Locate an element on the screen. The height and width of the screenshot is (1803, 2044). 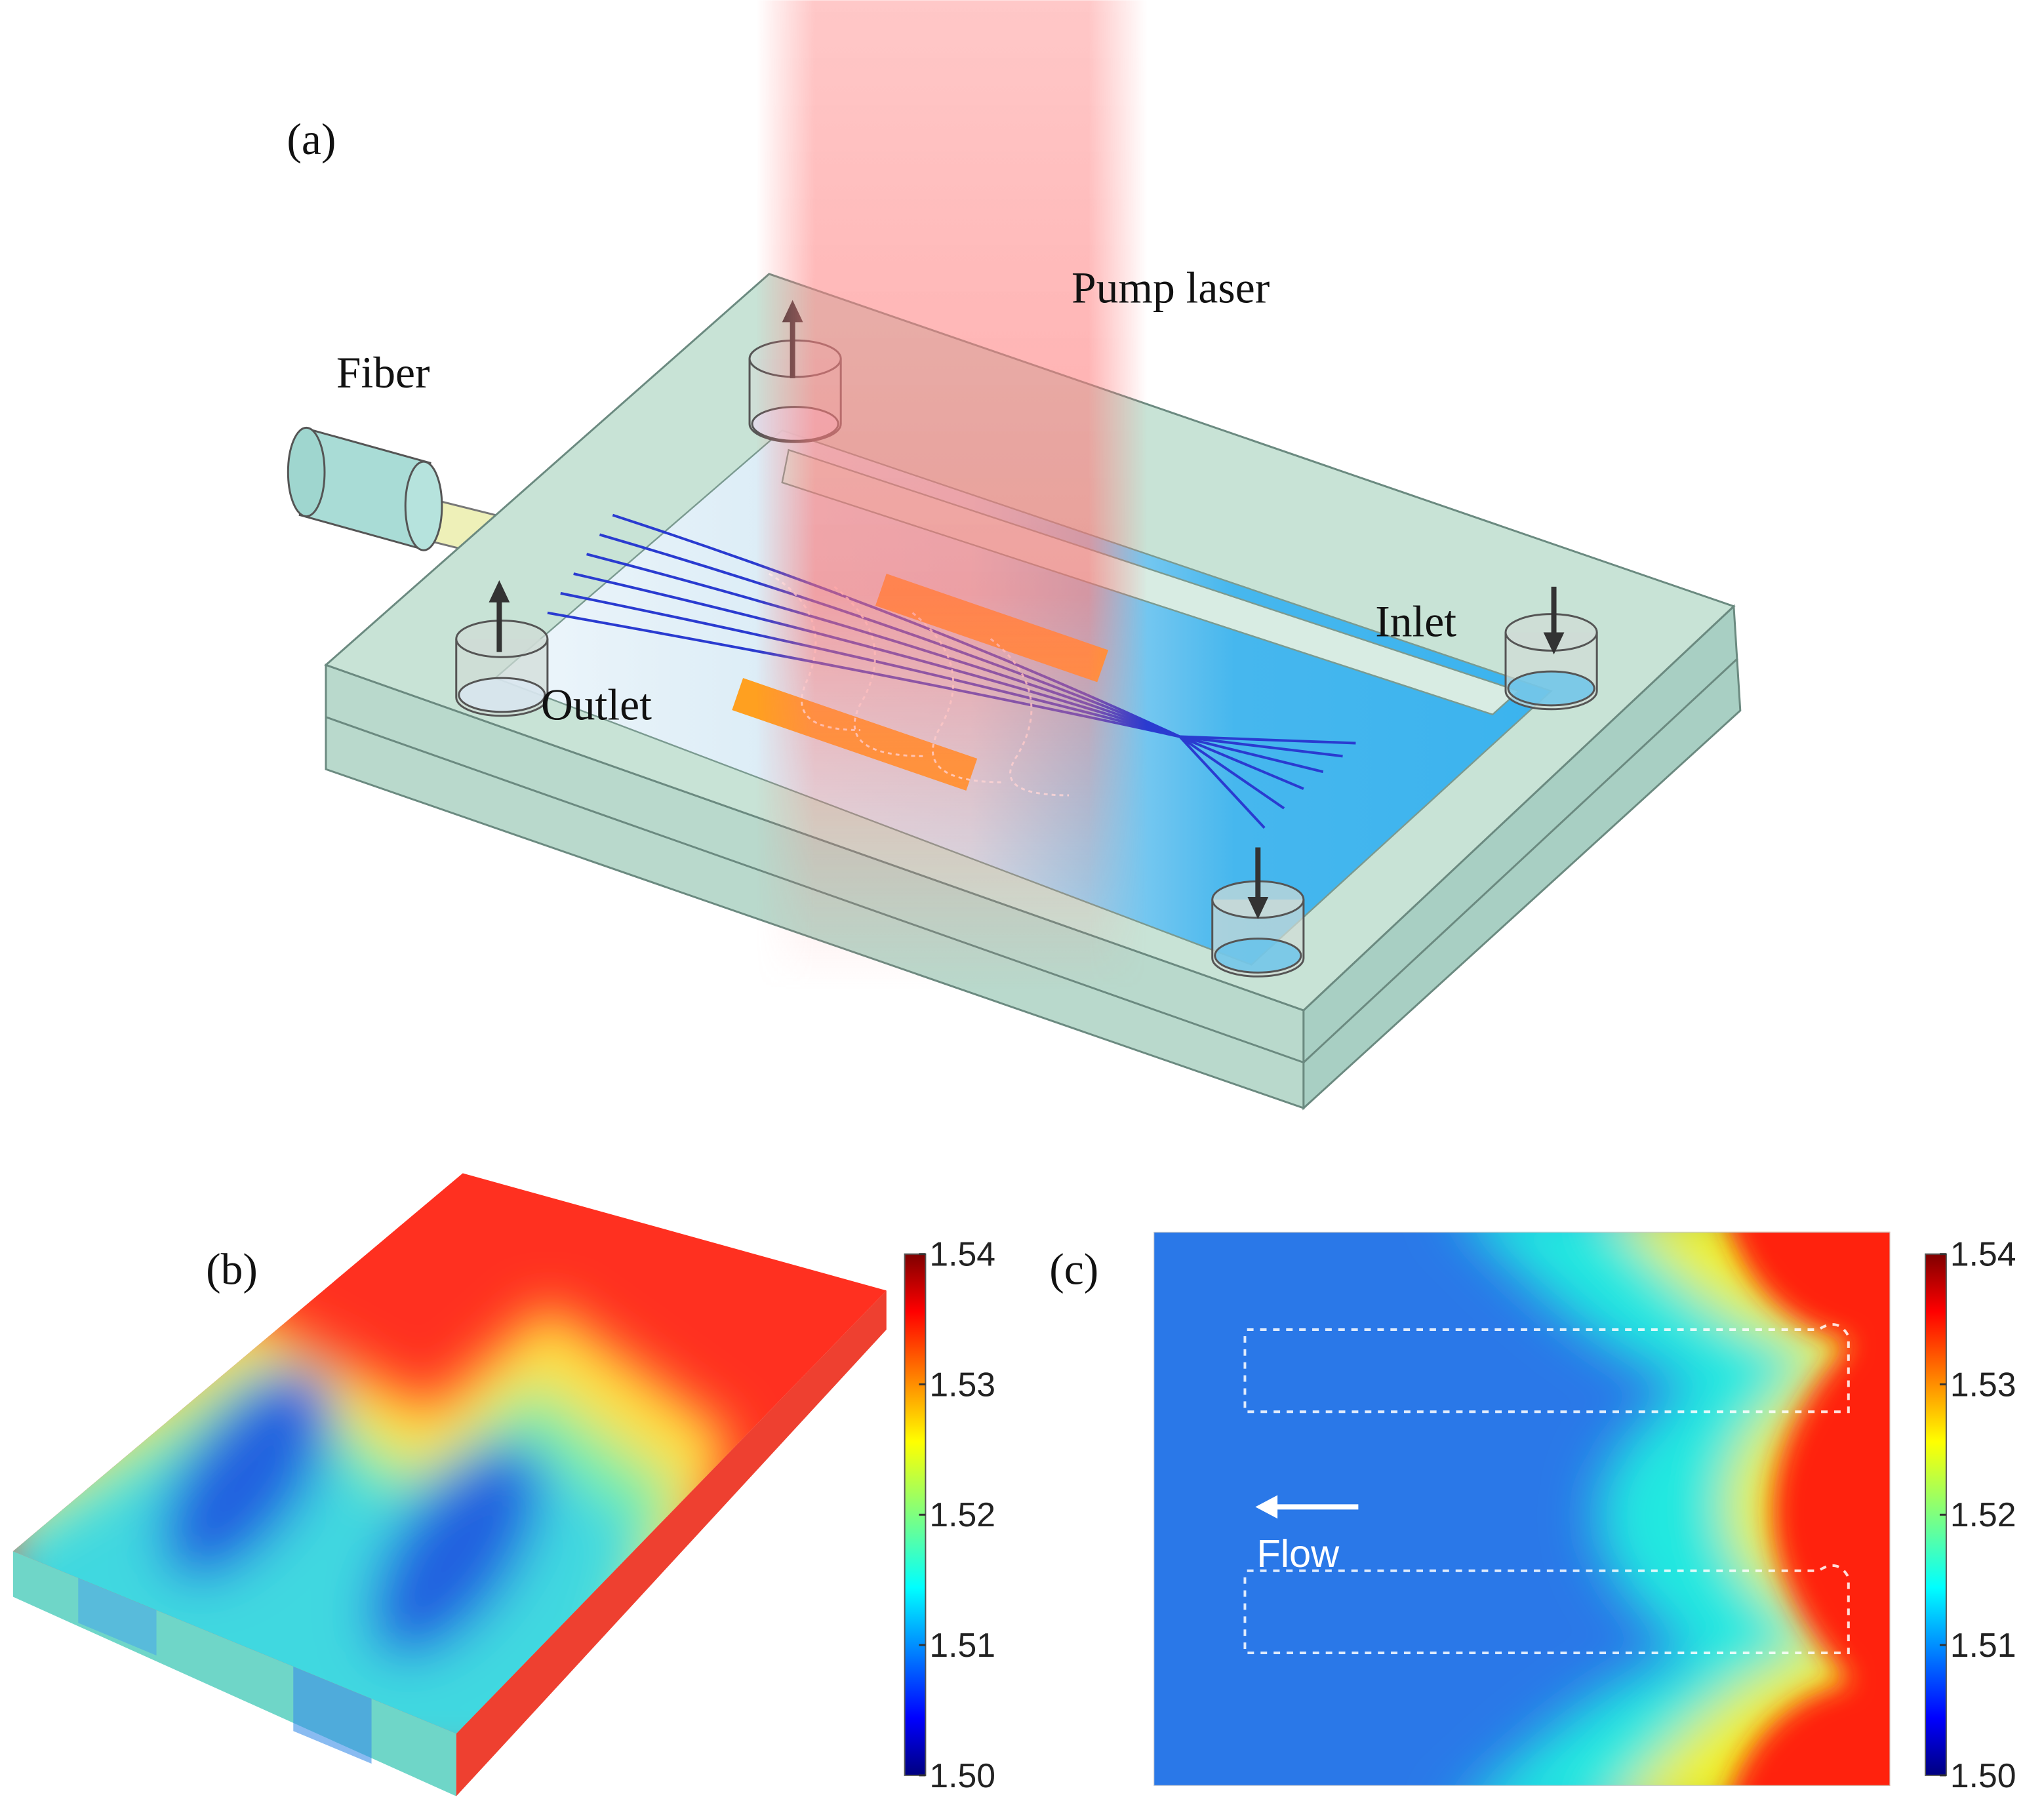
flow-label: Flow is located at coordinates (1298, 1554).